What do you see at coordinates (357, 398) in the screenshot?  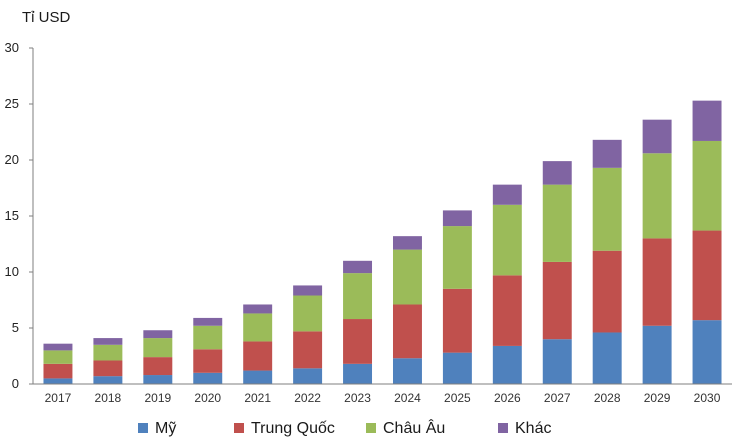 I see `x-tick-label: 2023` at bounding box center [357, 398].